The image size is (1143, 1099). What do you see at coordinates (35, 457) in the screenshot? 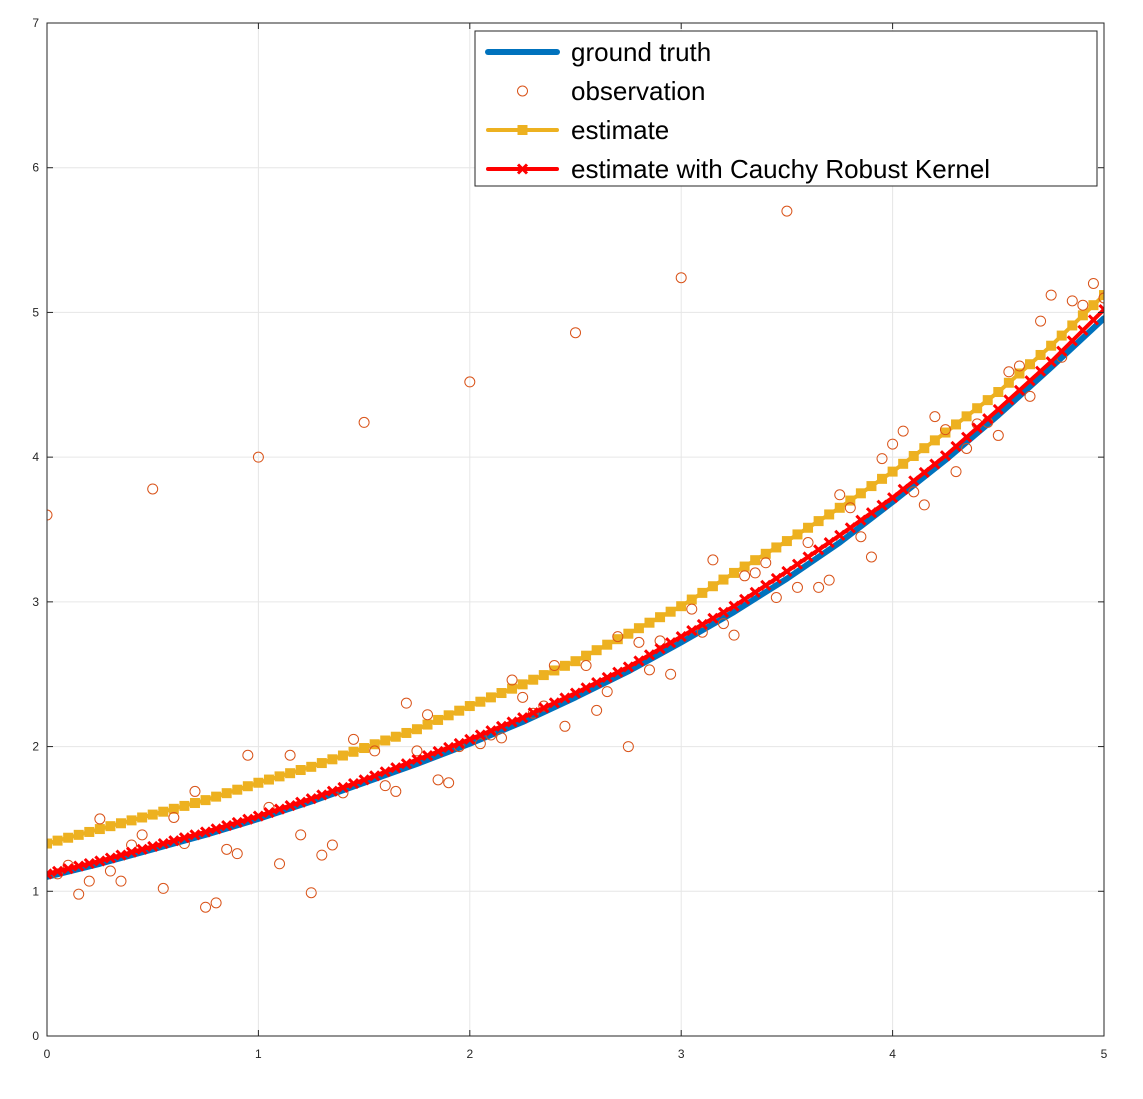
I see `y-tick-label: 4` at bounding box center [35, 457].